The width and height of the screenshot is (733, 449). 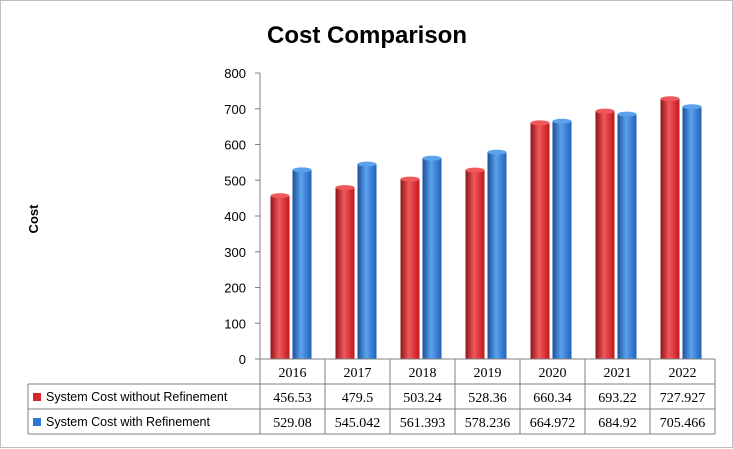 What do you see at coordinates (292, 398) in the screenshot?
I see `data-label: 456.53` at bounding box center [292, 398].